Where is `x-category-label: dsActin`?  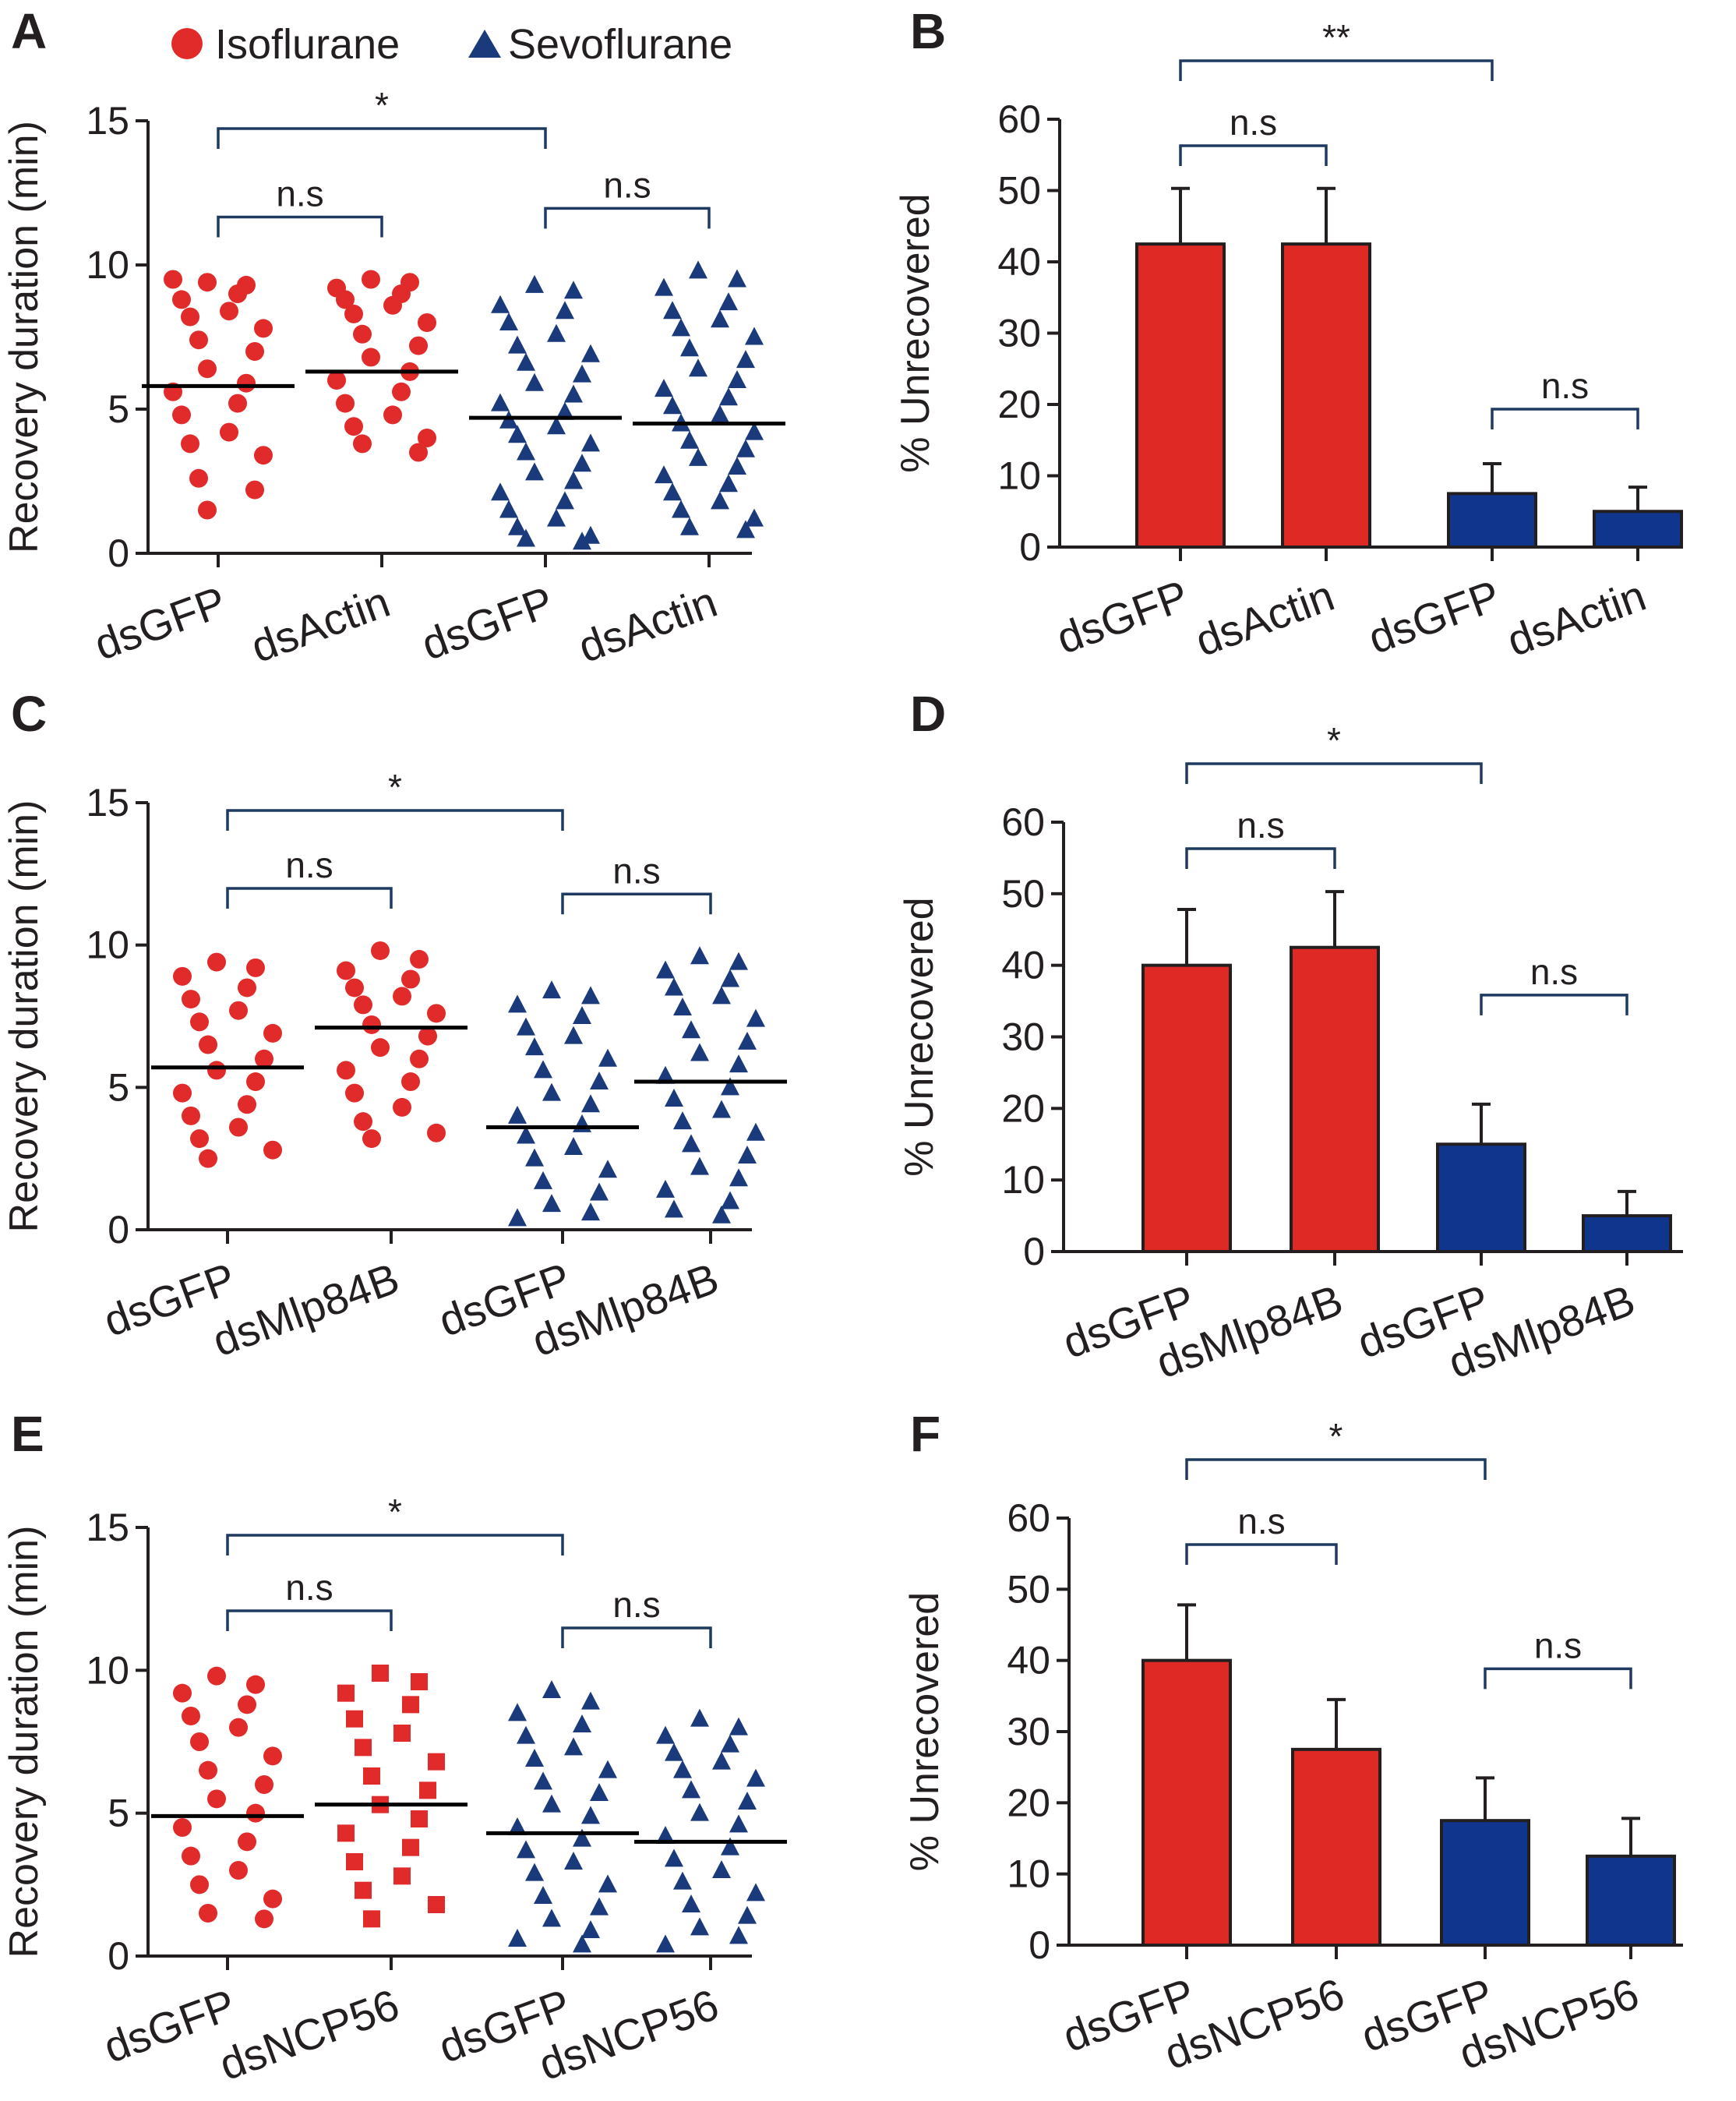
x-category-label: dsActin is located at coordinates (1576, 618).